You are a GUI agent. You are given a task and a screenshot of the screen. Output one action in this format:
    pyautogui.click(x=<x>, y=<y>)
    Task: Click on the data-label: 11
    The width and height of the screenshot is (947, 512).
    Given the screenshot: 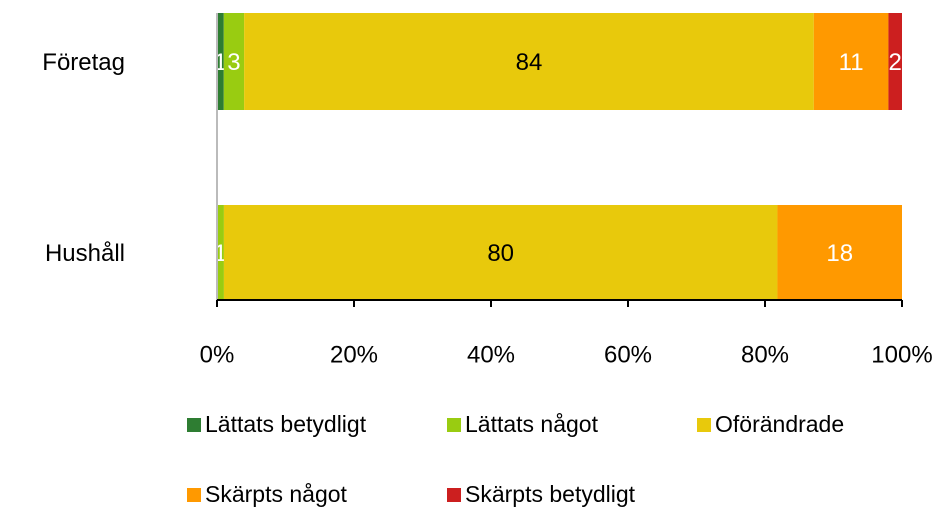 What is the action you would take?
    pyautogui.click(x=851, y=62)
    